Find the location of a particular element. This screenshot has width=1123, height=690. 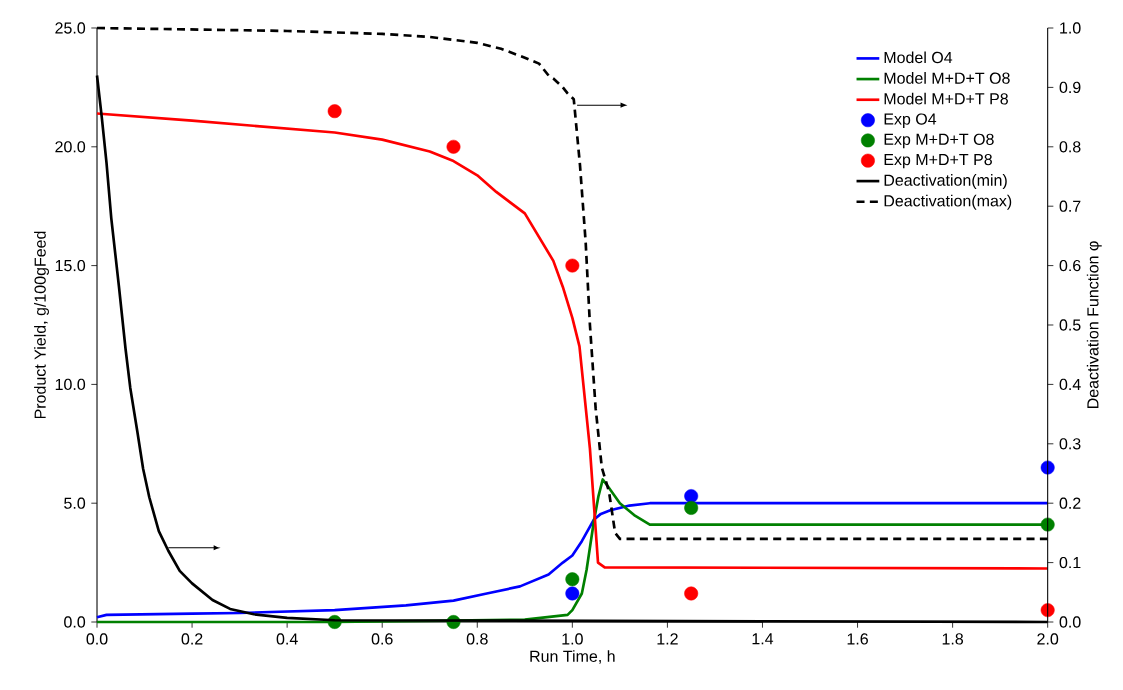

y-tick-label: 0.0 is located at coordinates (75, 622).